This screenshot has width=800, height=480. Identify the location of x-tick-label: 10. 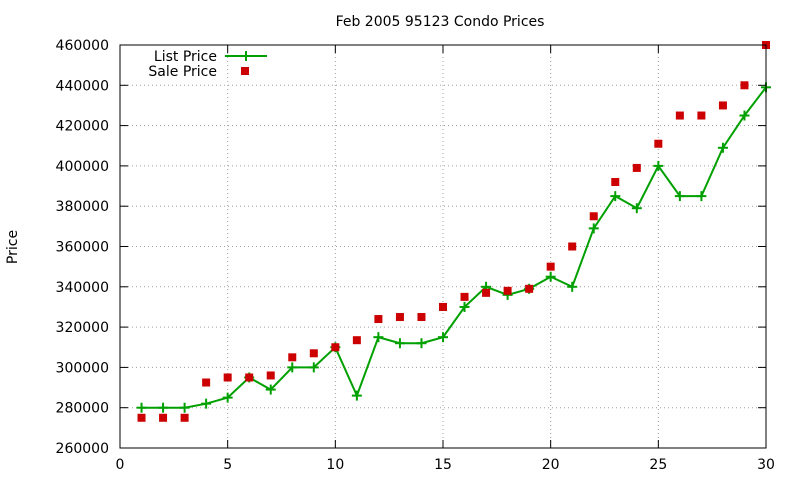
(335, 465).